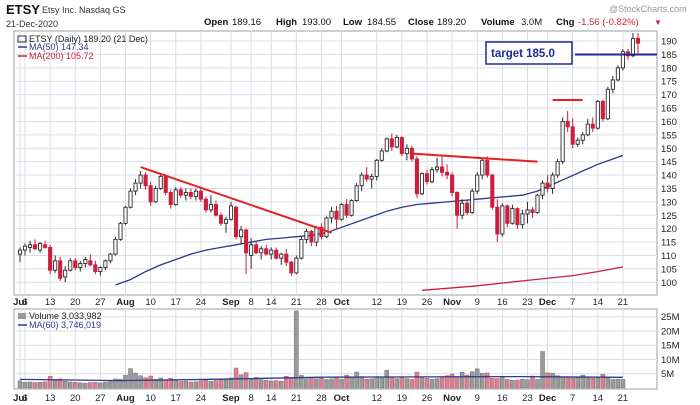 The height and width of the screenshot is (405, 700). What do you see at coordinates (648, 9) in the screenshot?
I see `watermark: @StockCharts.com` at bounding box center [648, 9].